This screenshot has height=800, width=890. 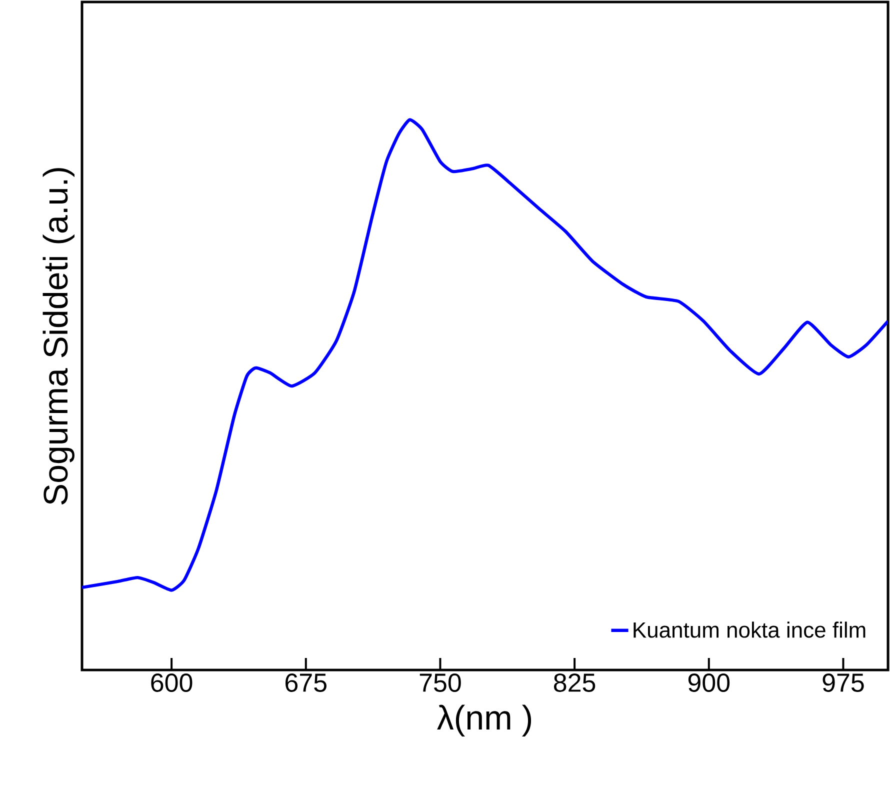 I want to click on x-tick-label: 600, so click(x=171, y=683).